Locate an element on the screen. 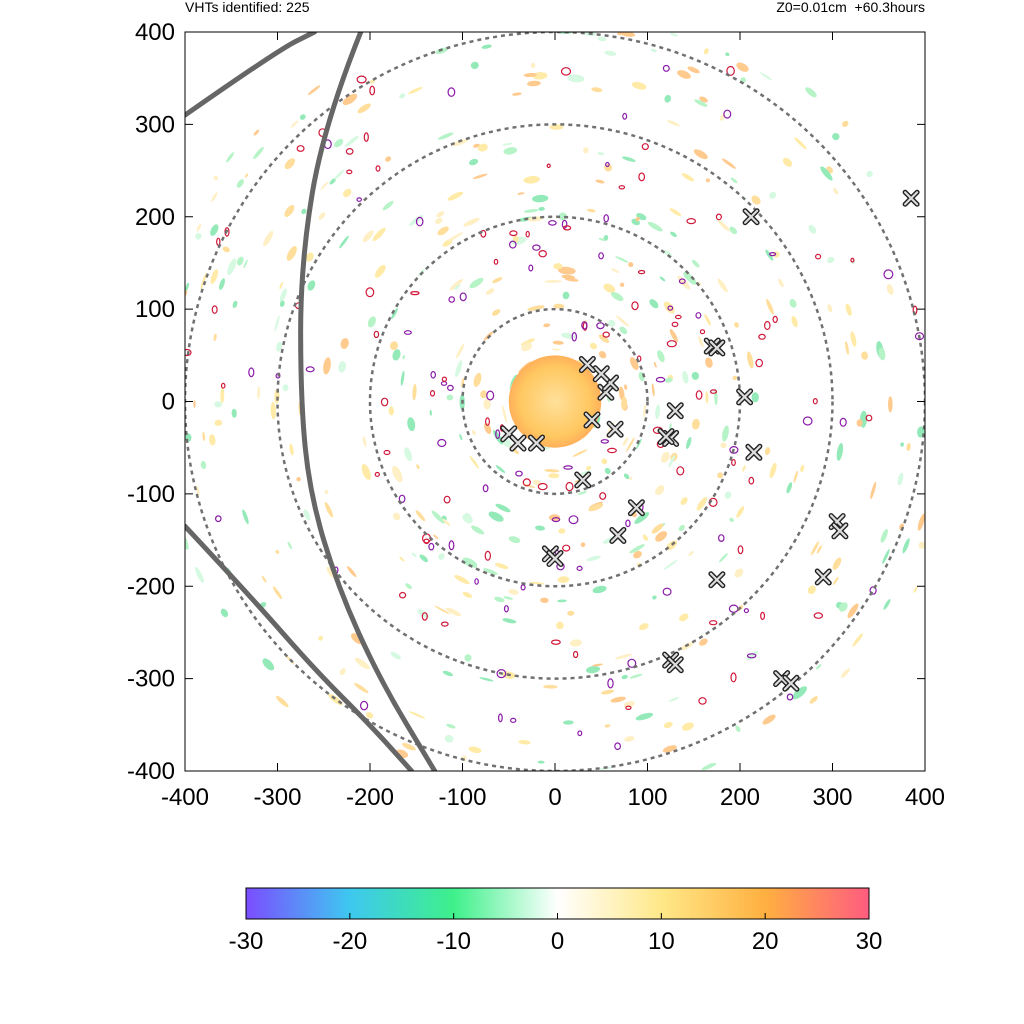 The height and width of the screenshot is (1024, 1024). colorbar-tick-label: 0 is located at coordinates (557, 941).